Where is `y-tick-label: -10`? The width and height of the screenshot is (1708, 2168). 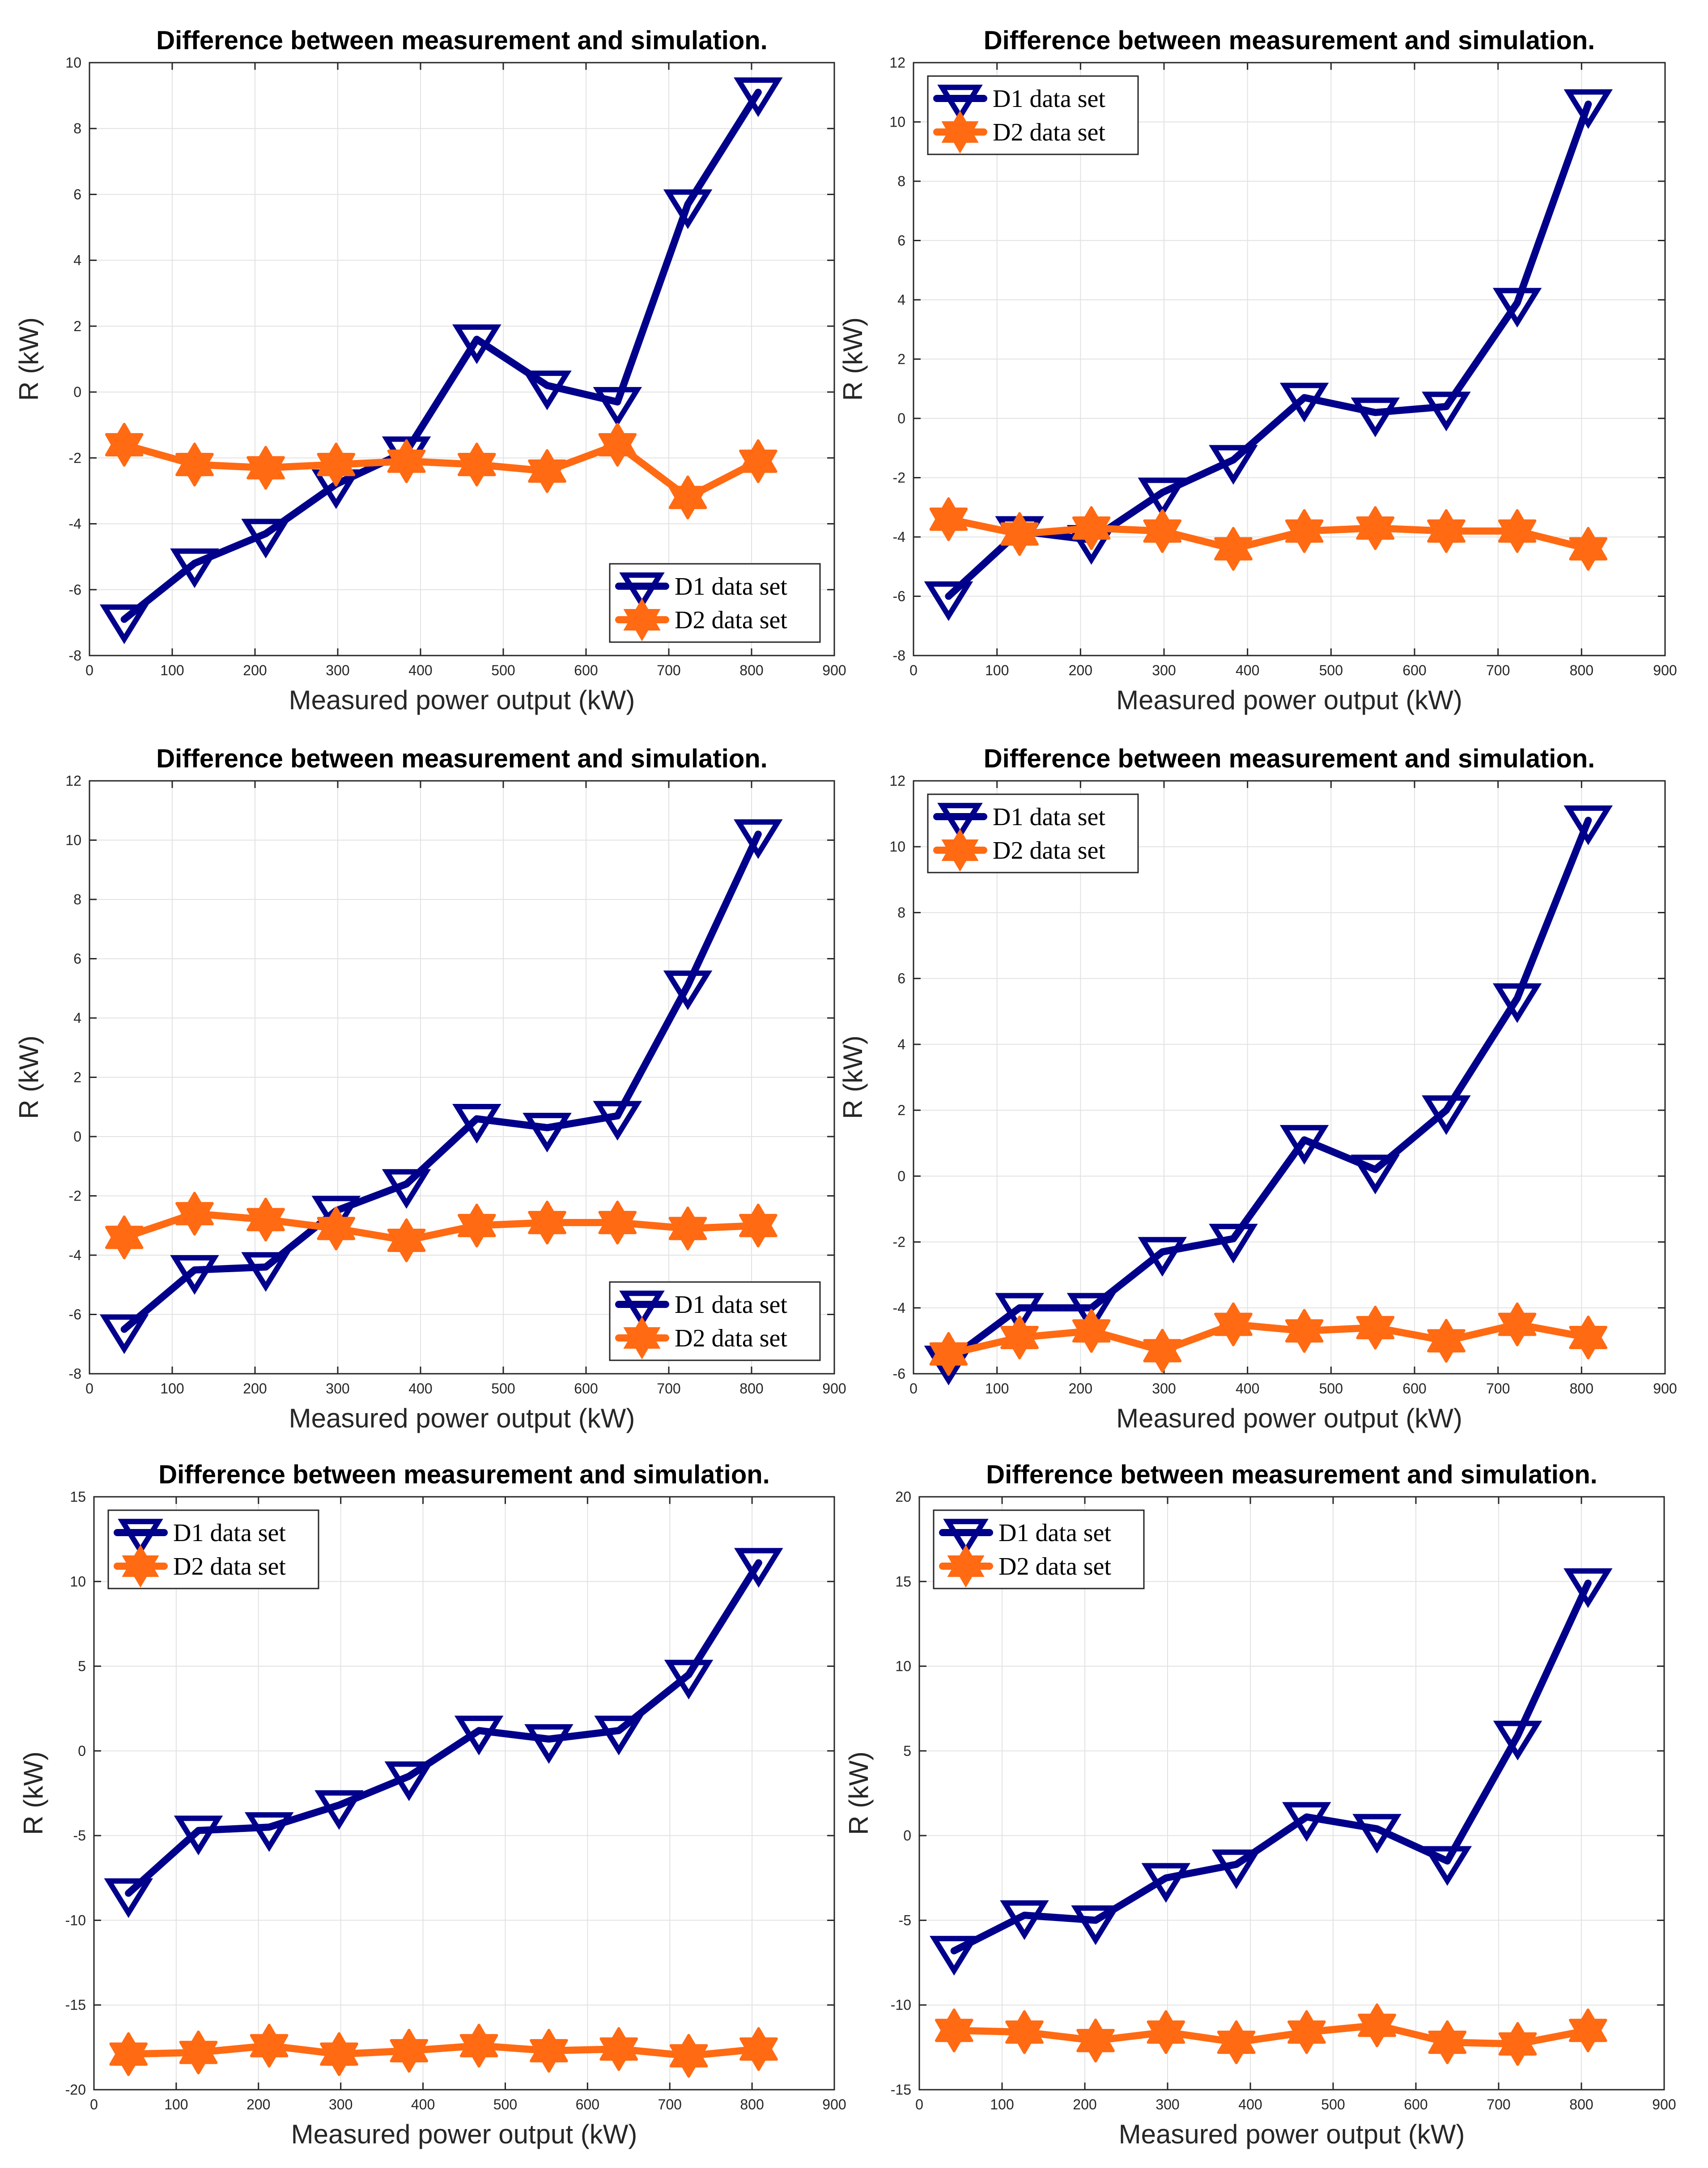
y-tick-label: -10 is located at coordinates (901, 2005).